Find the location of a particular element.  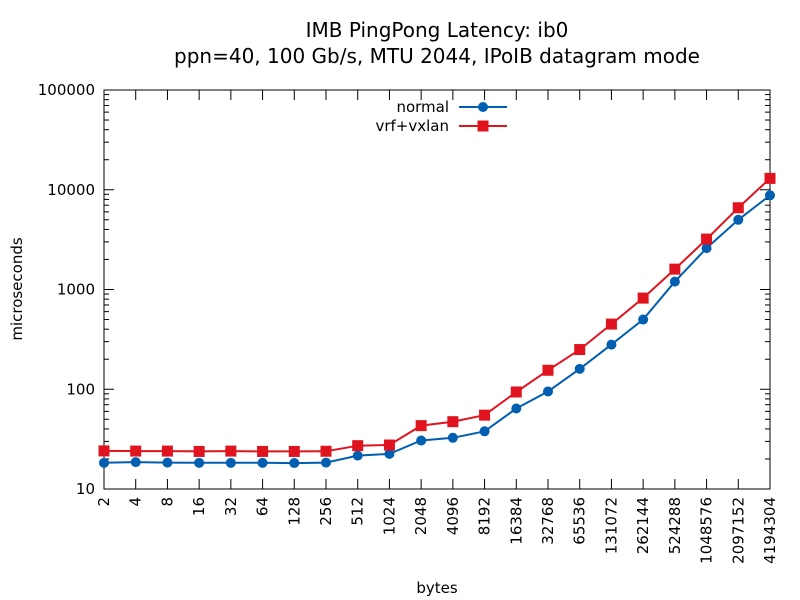

chart-title: IMB PingPong Latency: ib0 is located at coordinates (437, 30).